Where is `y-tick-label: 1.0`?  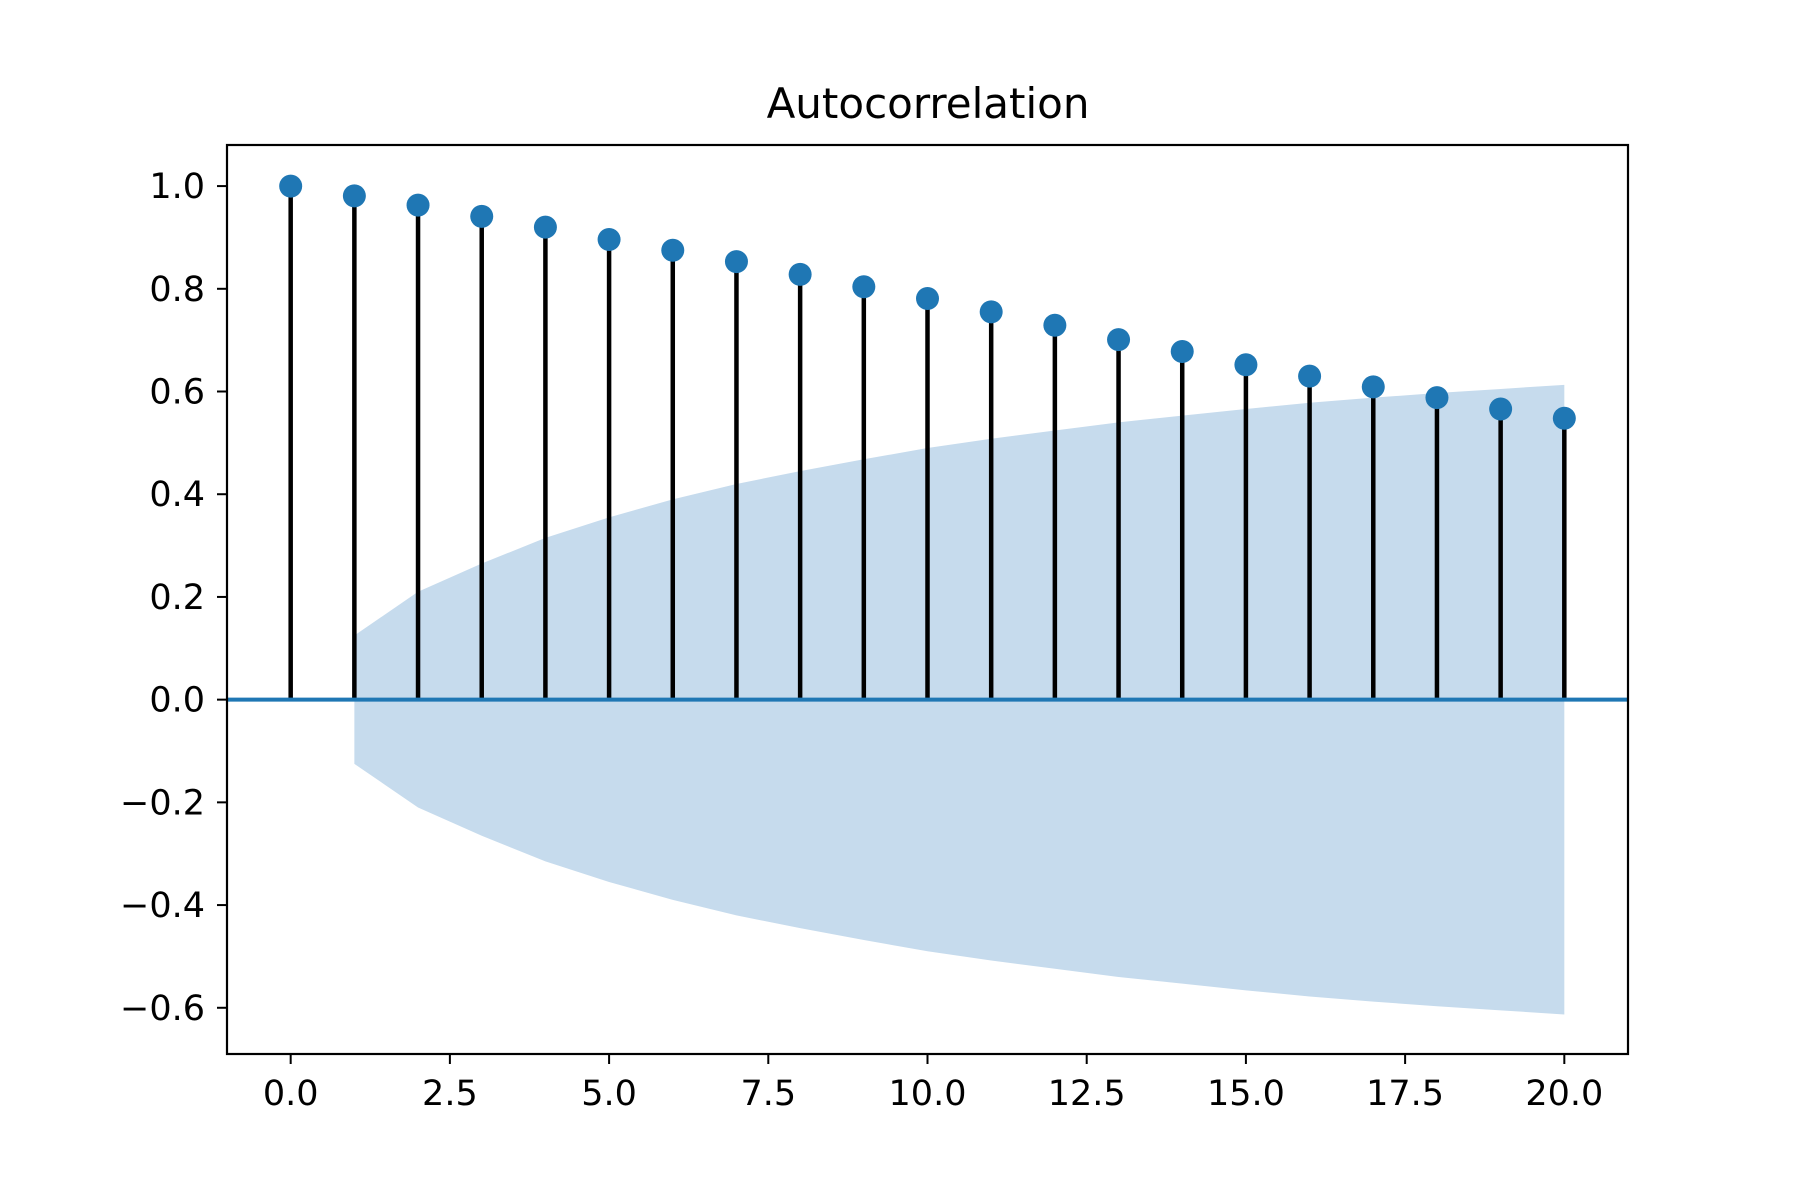 y-tick-label: 1.0 is located at coordinates (177, 187).